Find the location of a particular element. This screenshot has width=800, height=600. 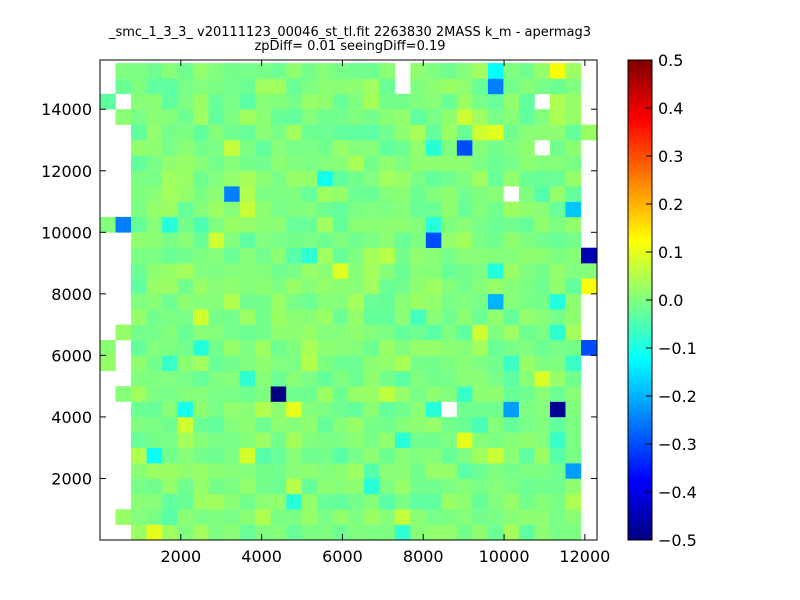

x-tick-label: 6000 is located at coordinates (342, 556).